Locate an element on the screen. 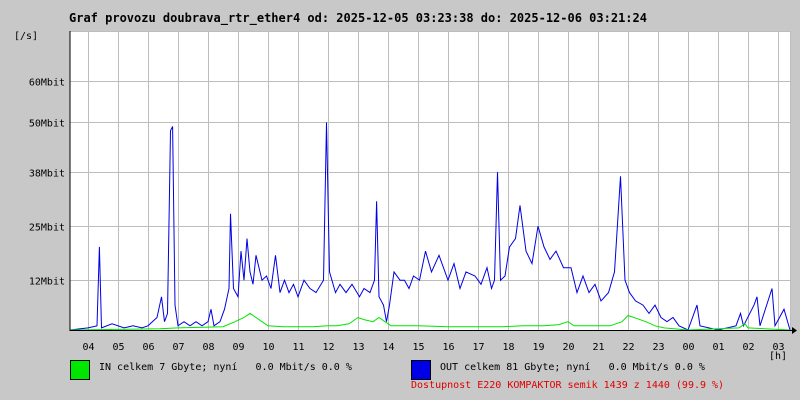  x-tick-label: 13 is located at coordinates (358, 347).